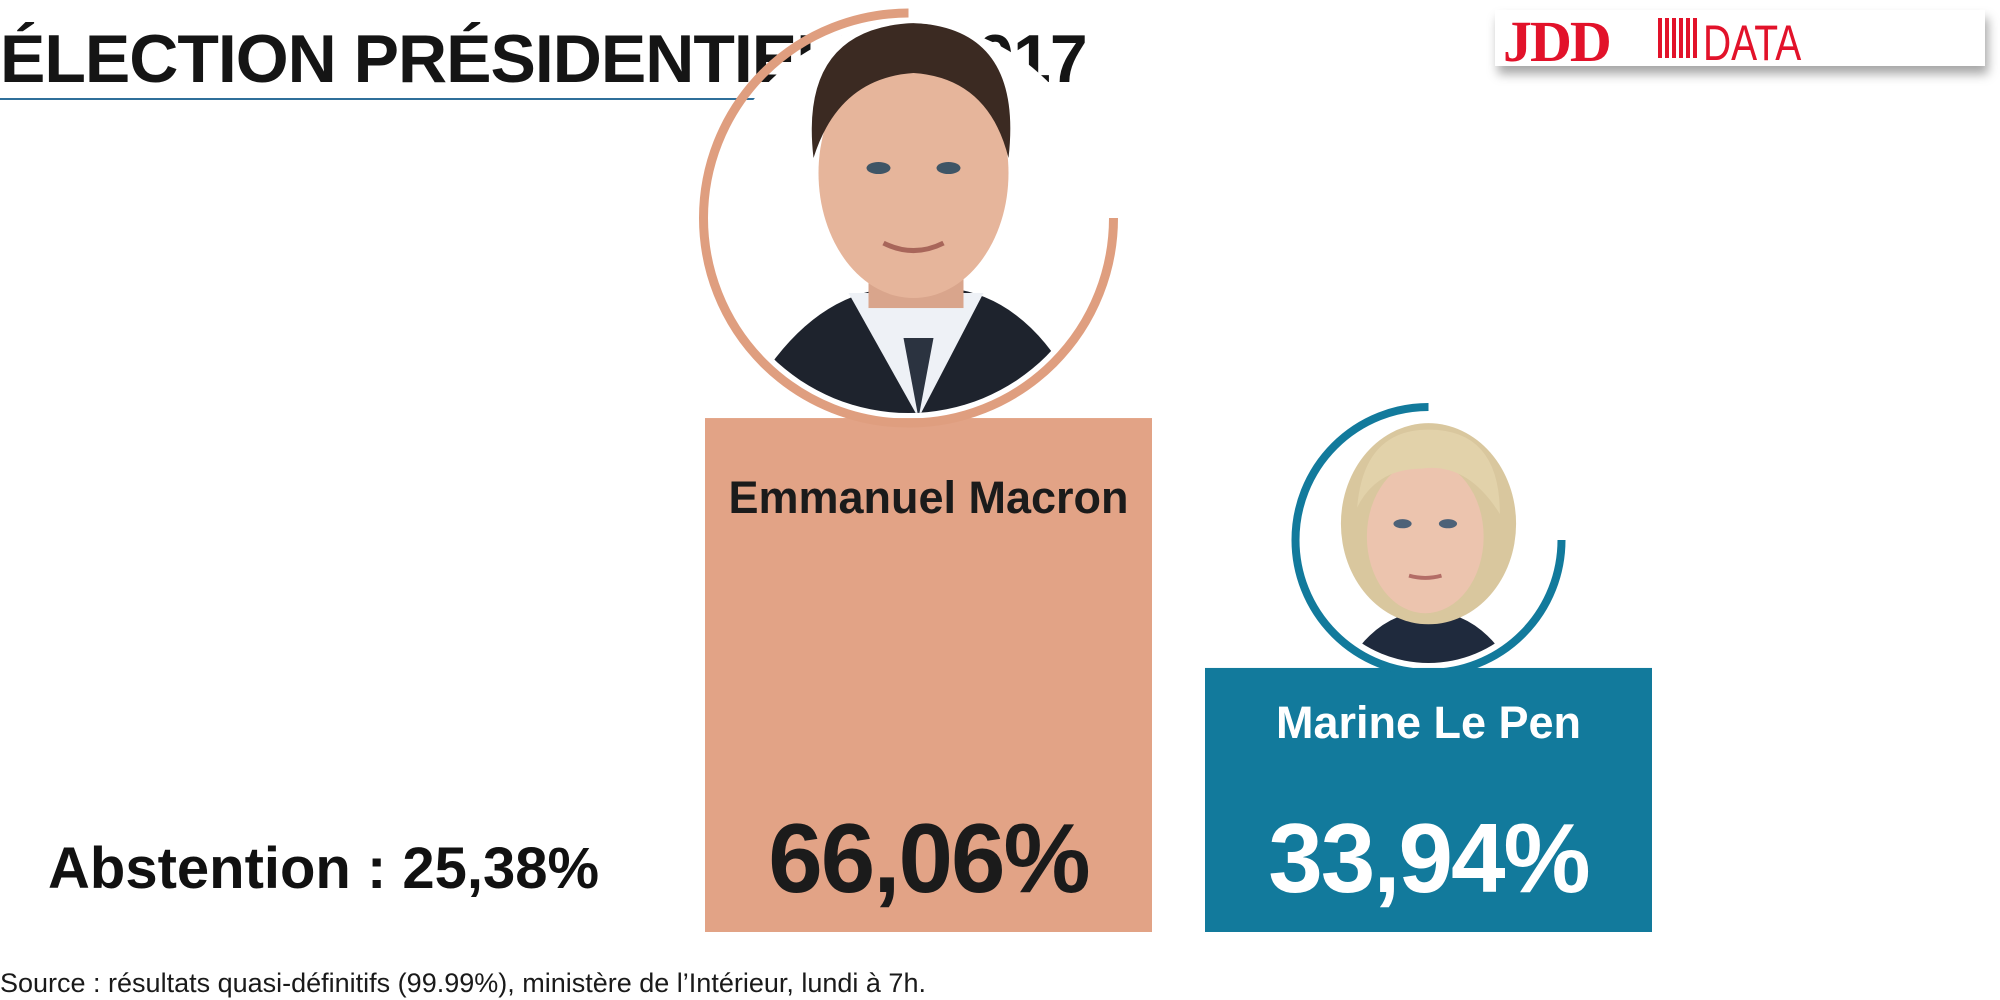 The image size is (2000, 1000). What do you see at coordinates (928, 675) in the screenshot?
I see `bar-emmanuel-macron` at bounding box center [928, 675].